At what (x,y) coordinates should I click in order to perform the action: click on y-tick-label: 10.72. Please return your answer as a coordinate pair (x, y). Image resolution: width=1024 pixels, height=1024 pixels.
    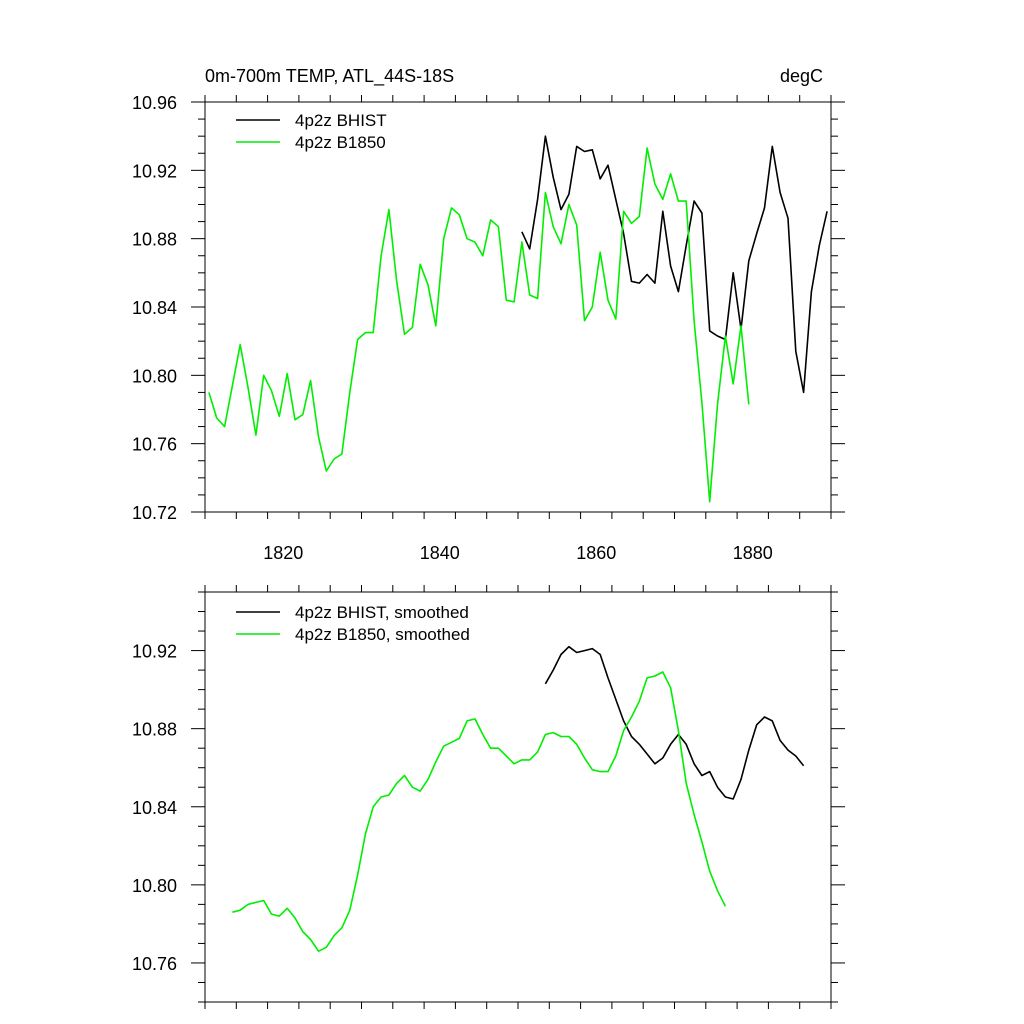
    Looking at the image, I should click on (154, 513).